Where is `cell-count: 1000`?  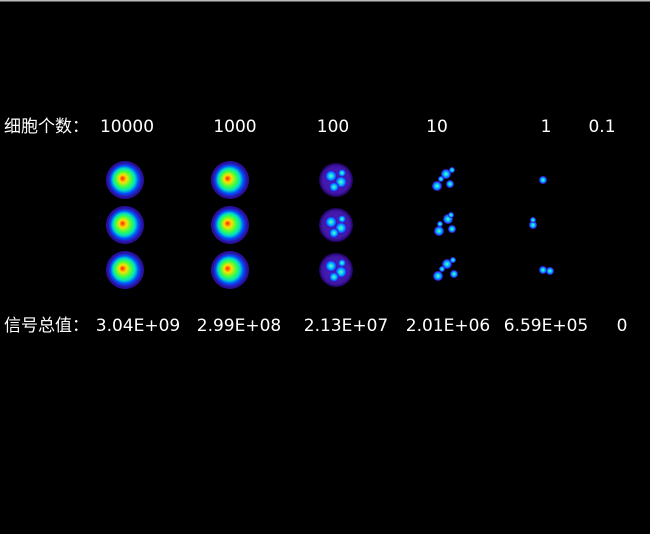 cell-count: 1000 is located at coordinates (234, 127).